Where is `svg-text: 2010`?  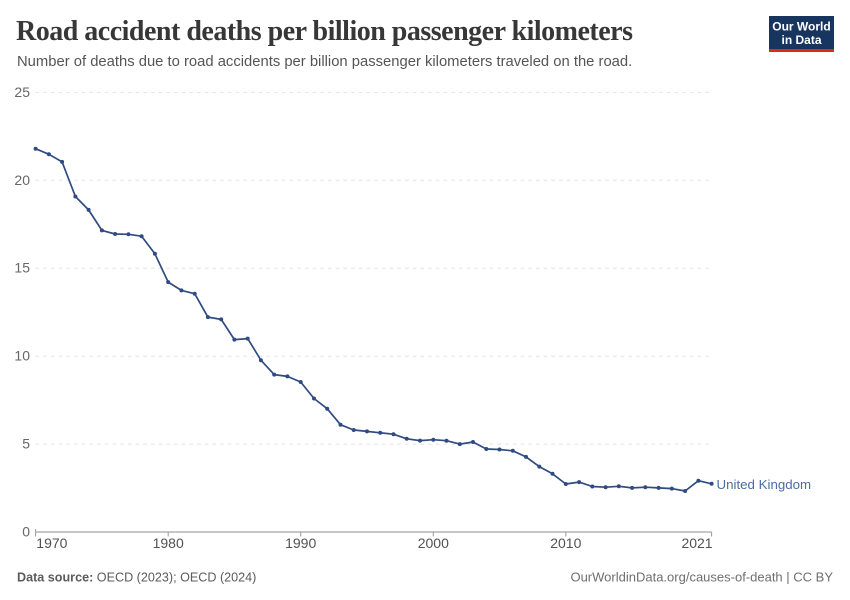
svg-text: 2010 is located at coordinates (565, 543).